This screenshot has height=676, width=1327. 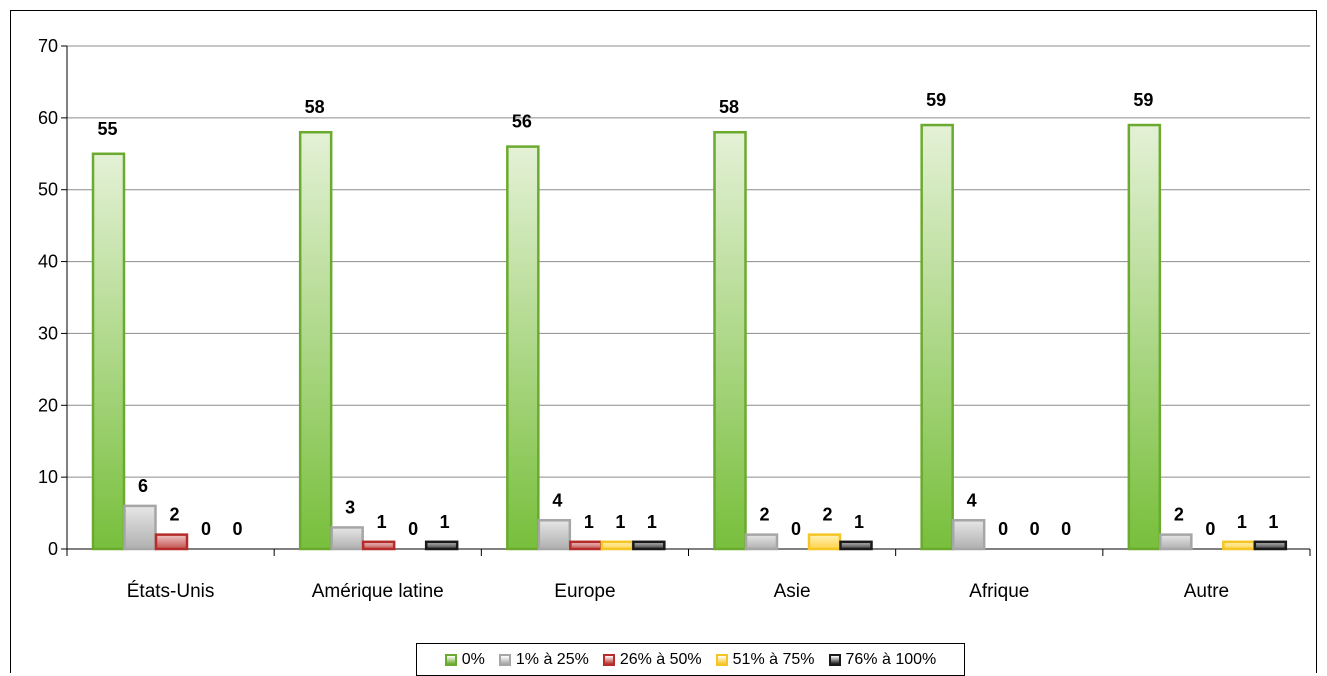 I want to click on legend-label: 26% à 50%, so click(x=660, y=659).